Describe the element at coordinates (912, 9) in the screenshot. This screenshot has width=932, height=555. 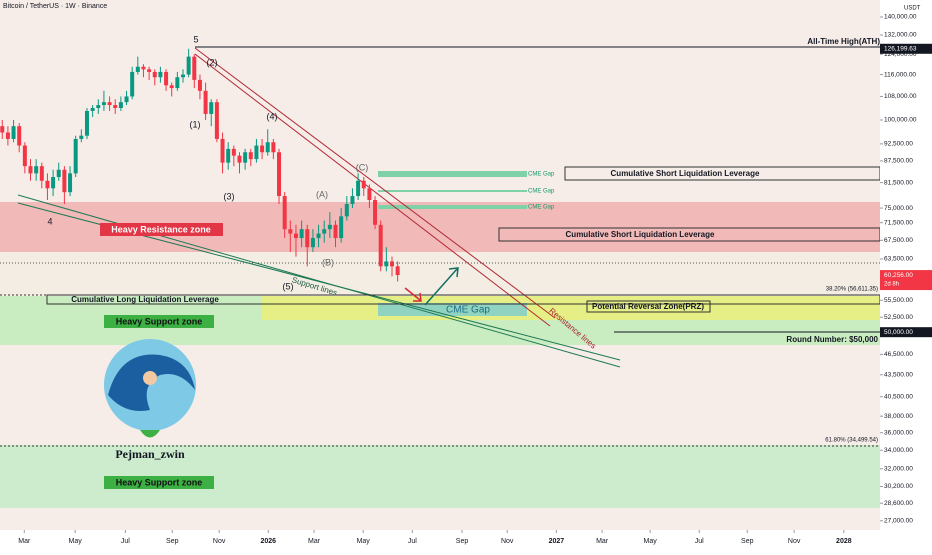
I see `currency: USDT` at that location.